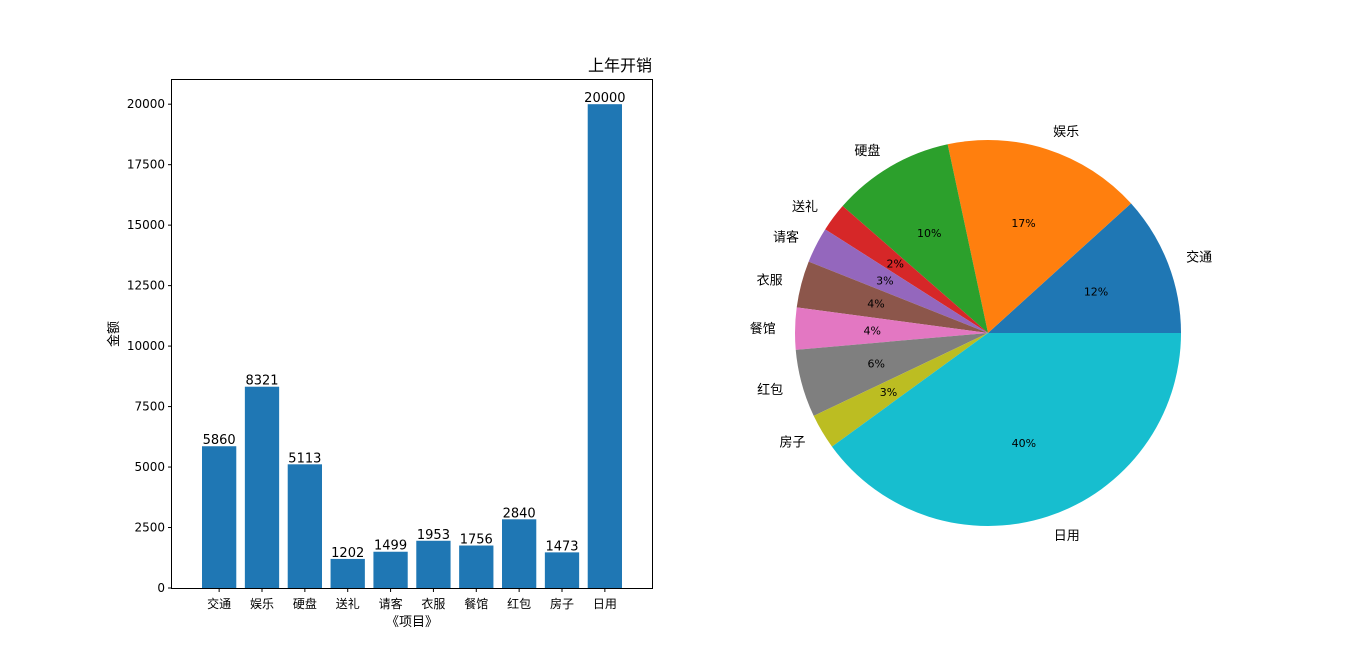 This screenshot has width=1366, height=661. Describe the element at coordinates (1024, 443) in the screenshot. I see `pie-percent-label: 40%` at that location.